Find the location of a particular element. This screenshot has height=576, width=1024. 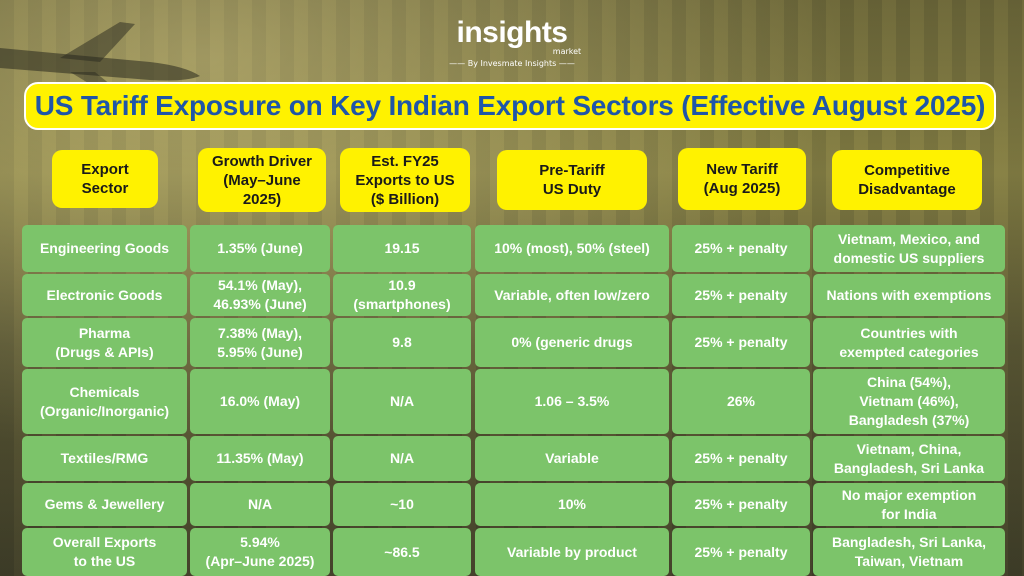

table-cell: Chemicals (Organic/Inorganic) is located at coordinates (104, 401).